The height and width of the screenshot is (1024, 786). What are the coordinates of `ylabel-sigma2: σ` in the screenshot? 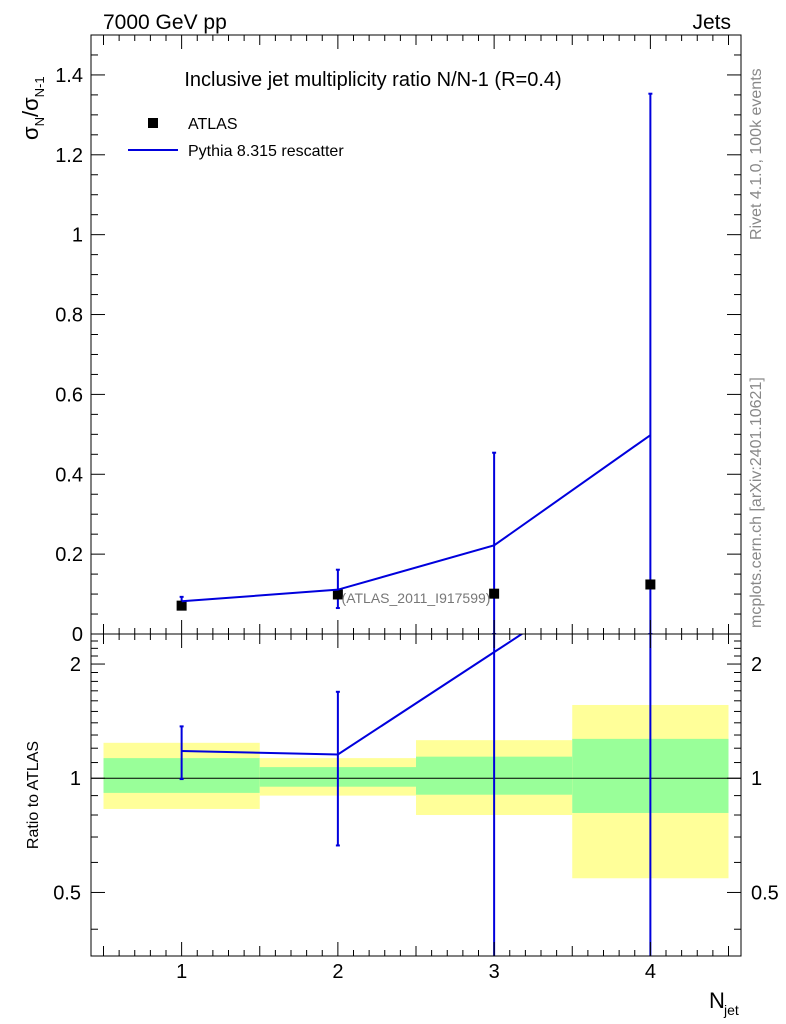 It's located at (30, 104).